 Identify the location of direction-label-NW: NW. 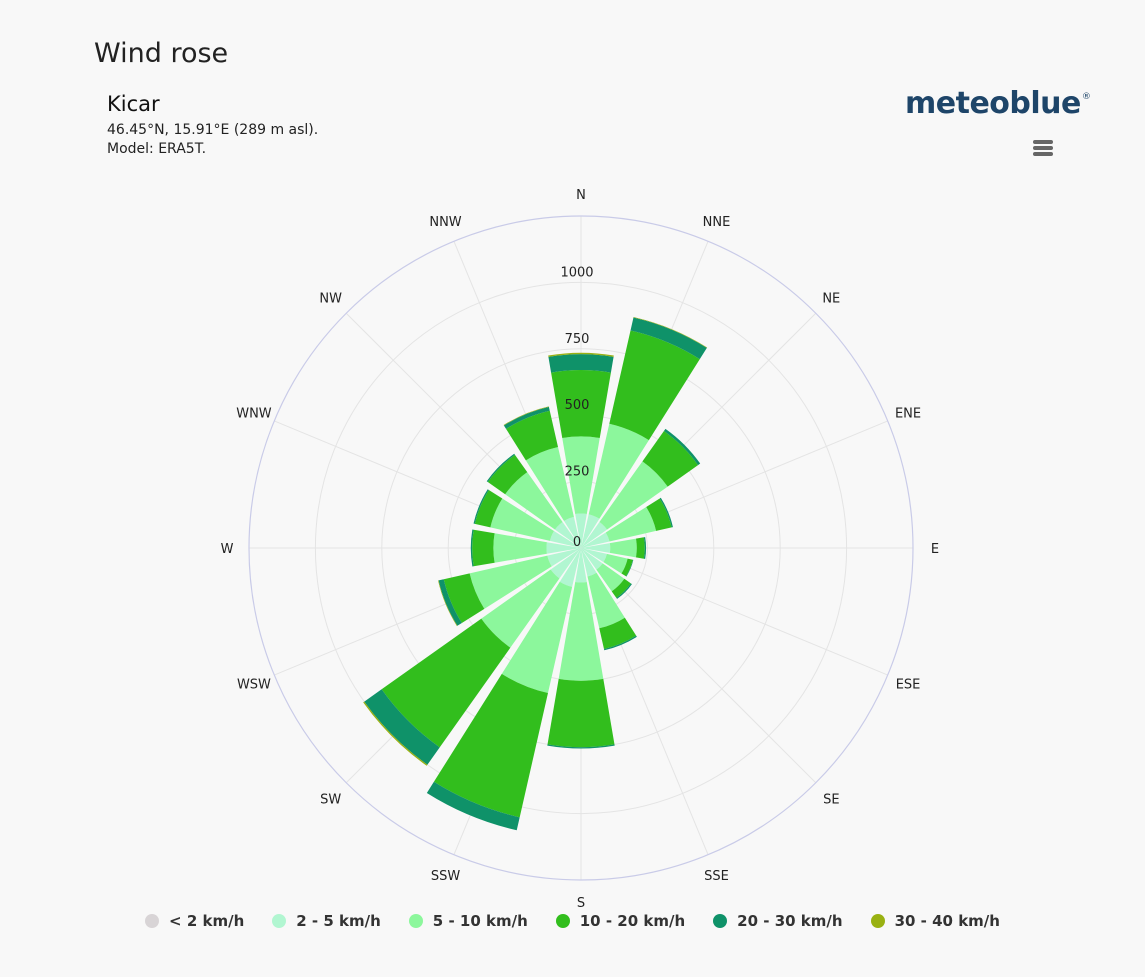
(330, 299).